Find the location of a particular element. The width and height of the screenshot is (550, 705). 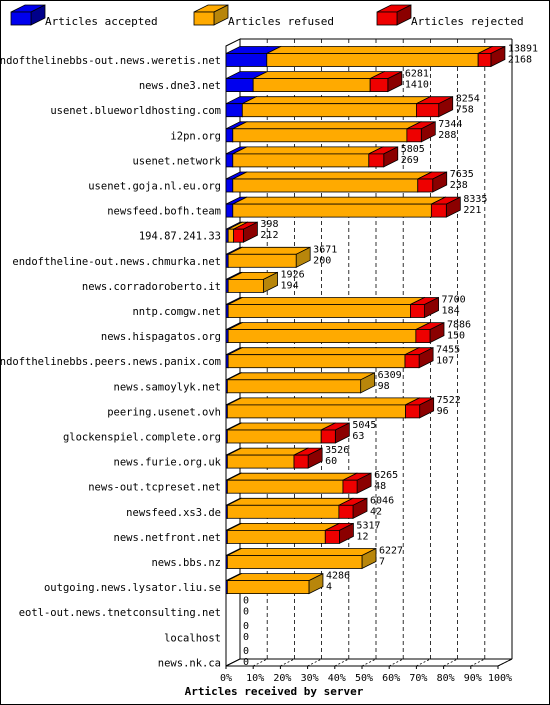

value-label-secondary: 150 is located at coordinates (456, 336).